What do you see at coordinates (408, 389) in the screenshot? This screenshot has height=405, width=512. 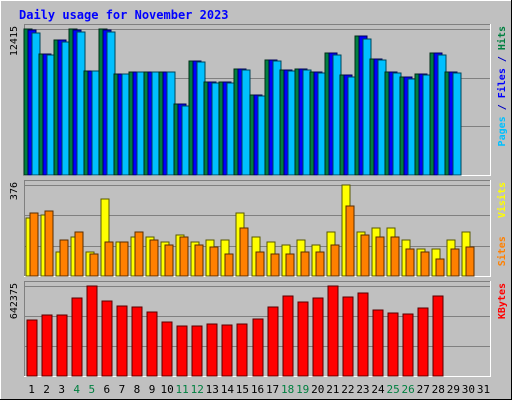 I see `x-tick-label-day-26: 26` at bounding box center [408, 389].